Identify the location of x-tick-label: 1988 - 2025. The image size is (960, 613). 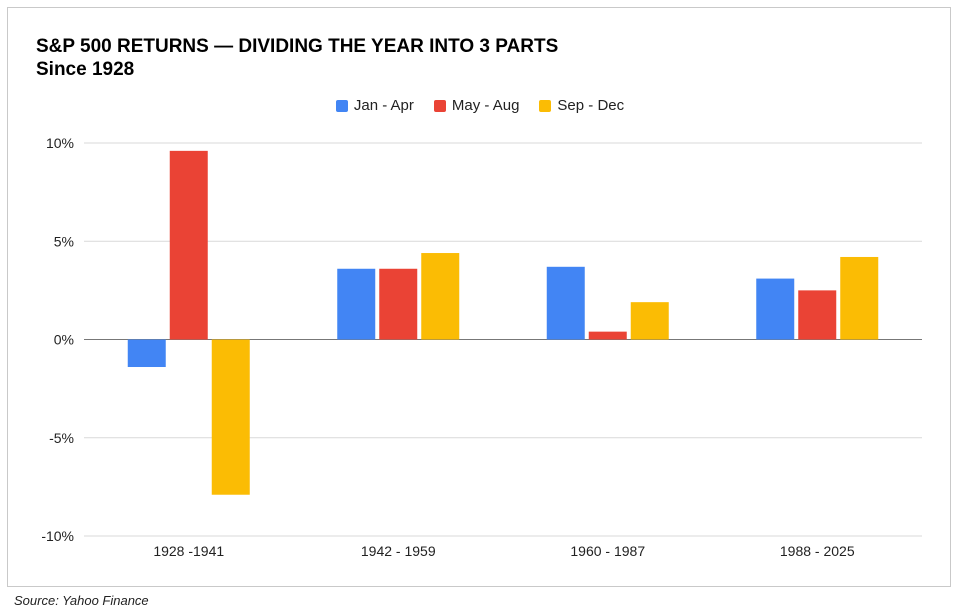
(817, 551).